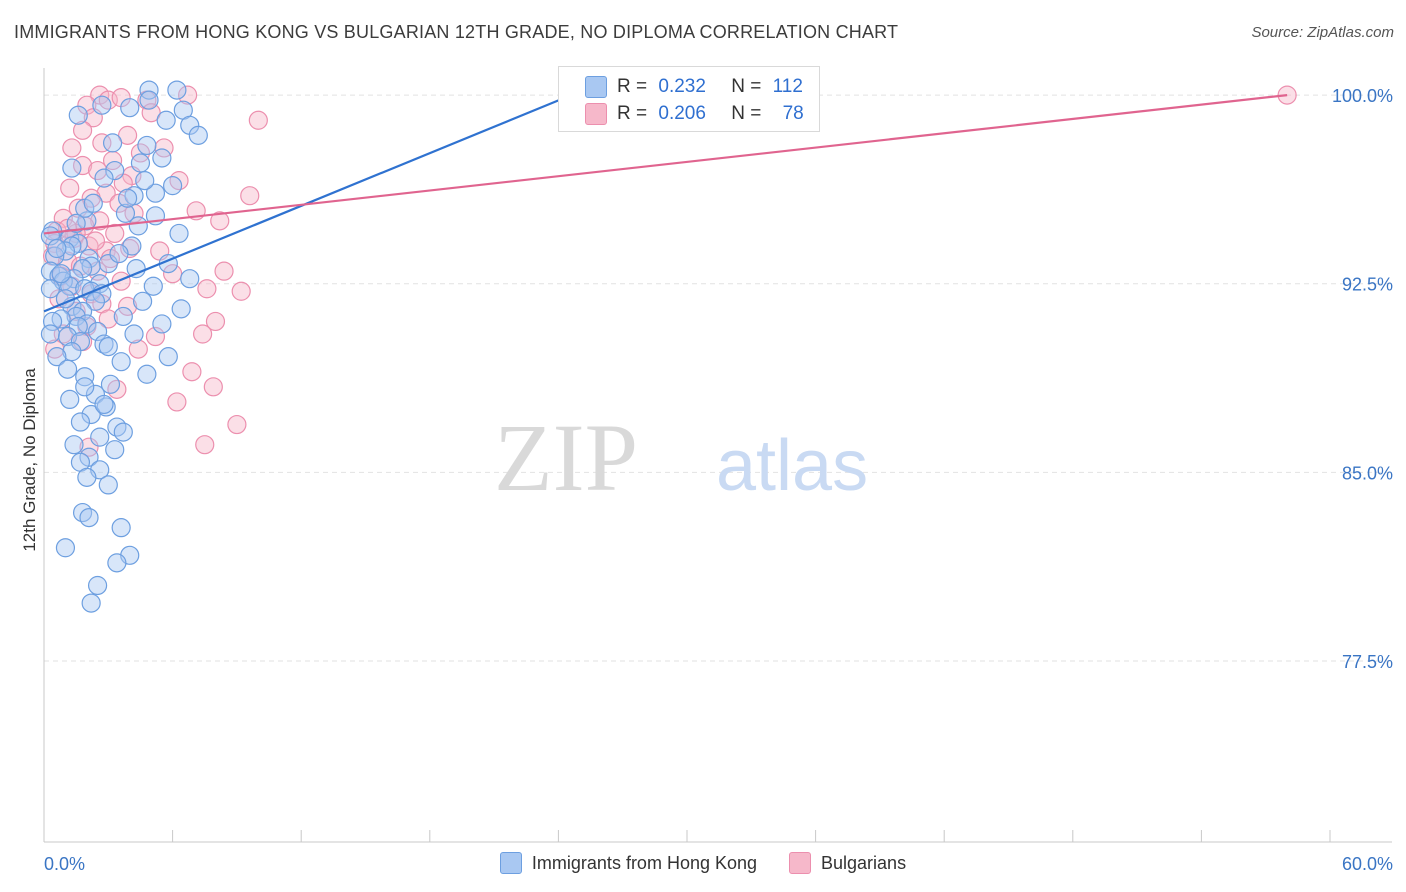 Image resolution: width=1406 pixels, height=892 pixels. What do you see at coordinates (710, 87) in the screenshot?
I see `stats-text-hongkong: R = 0.232 N = 112` at bounding box center [710, 87].